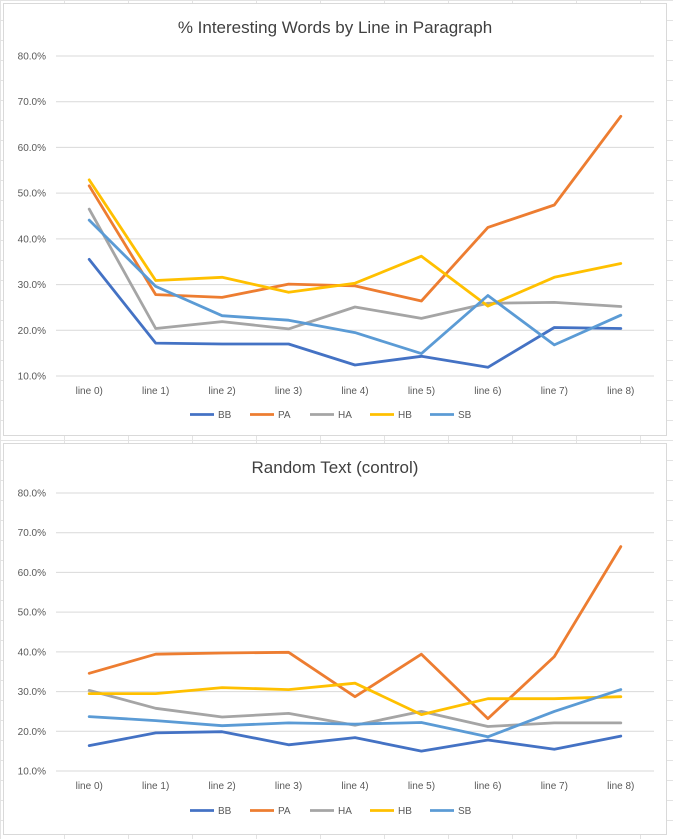 The image size is (673, 839). Describe the element at coordinates (32, 772) in the screenshot. I see `chart2-y-tick-label: 10.0%` at that location.